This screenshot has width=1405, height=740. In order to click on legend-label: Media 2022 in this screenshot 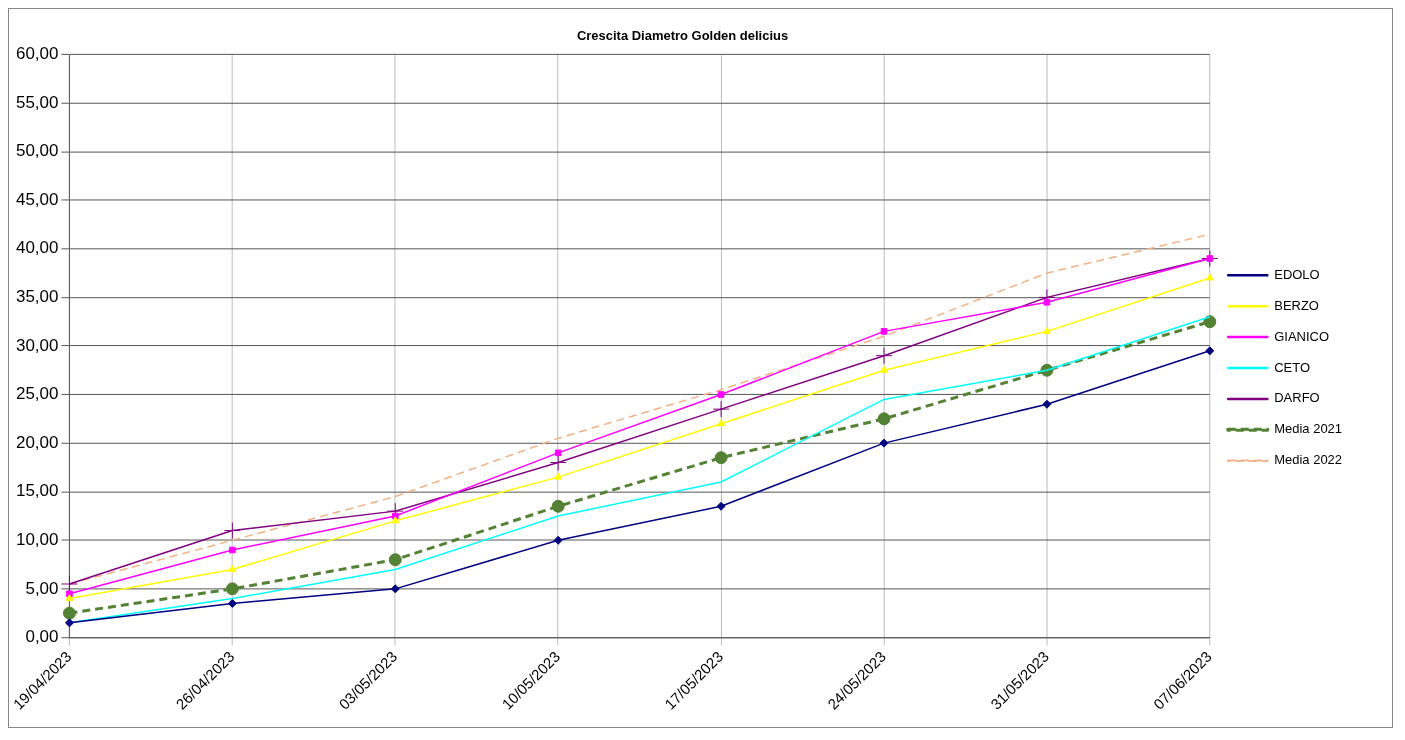, I will do `click(1308, 460)`.